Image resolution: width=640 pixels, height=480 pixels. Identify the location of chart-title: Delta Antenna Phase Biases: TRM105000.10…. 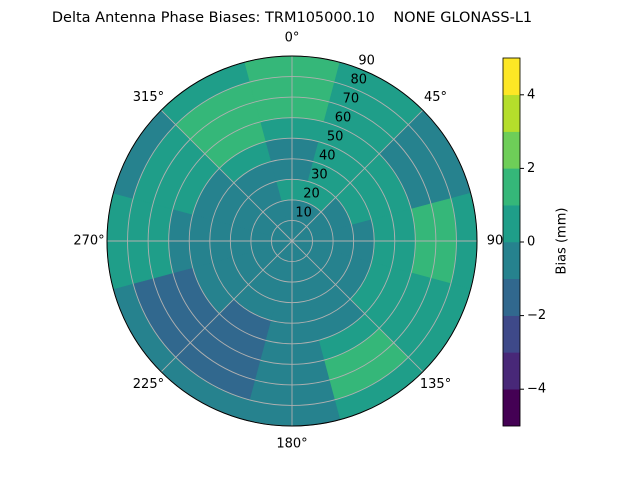
(292, 18).